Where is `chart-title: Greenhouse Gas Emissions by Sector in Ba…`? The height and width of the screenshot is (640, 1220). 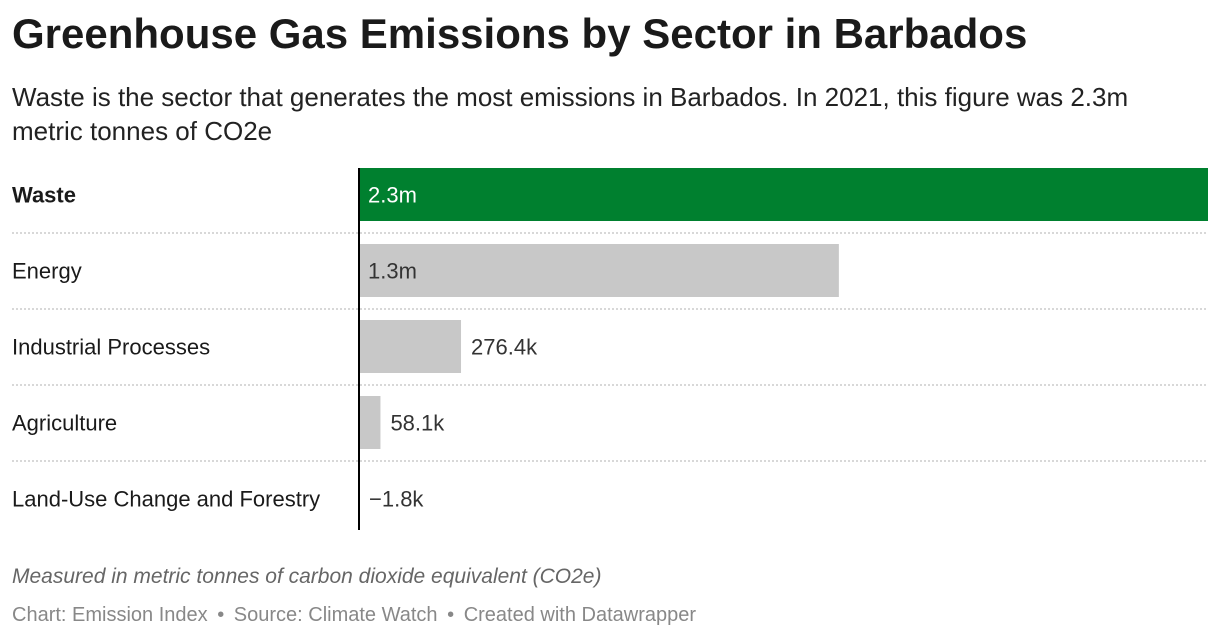
chart-title: Greenhouse Gas Emissions by Sector in Ba… is located at coordinates (520, 33).